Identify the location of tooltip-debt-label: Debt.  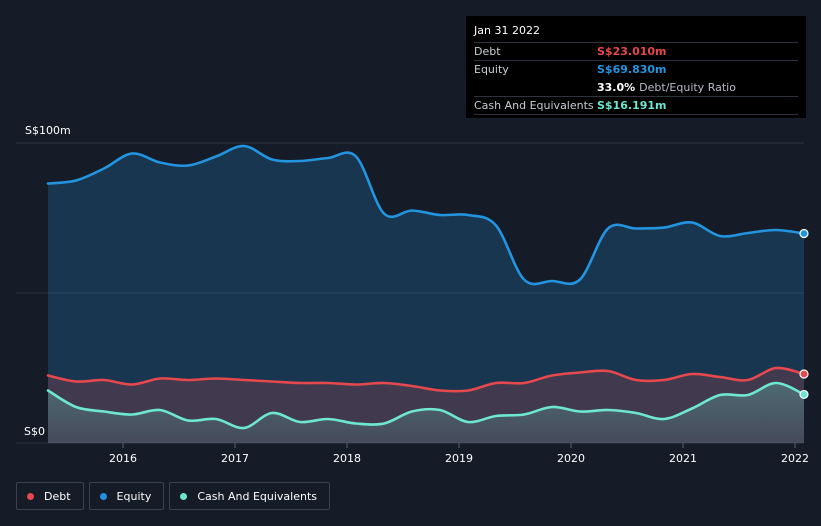
(487, 51).